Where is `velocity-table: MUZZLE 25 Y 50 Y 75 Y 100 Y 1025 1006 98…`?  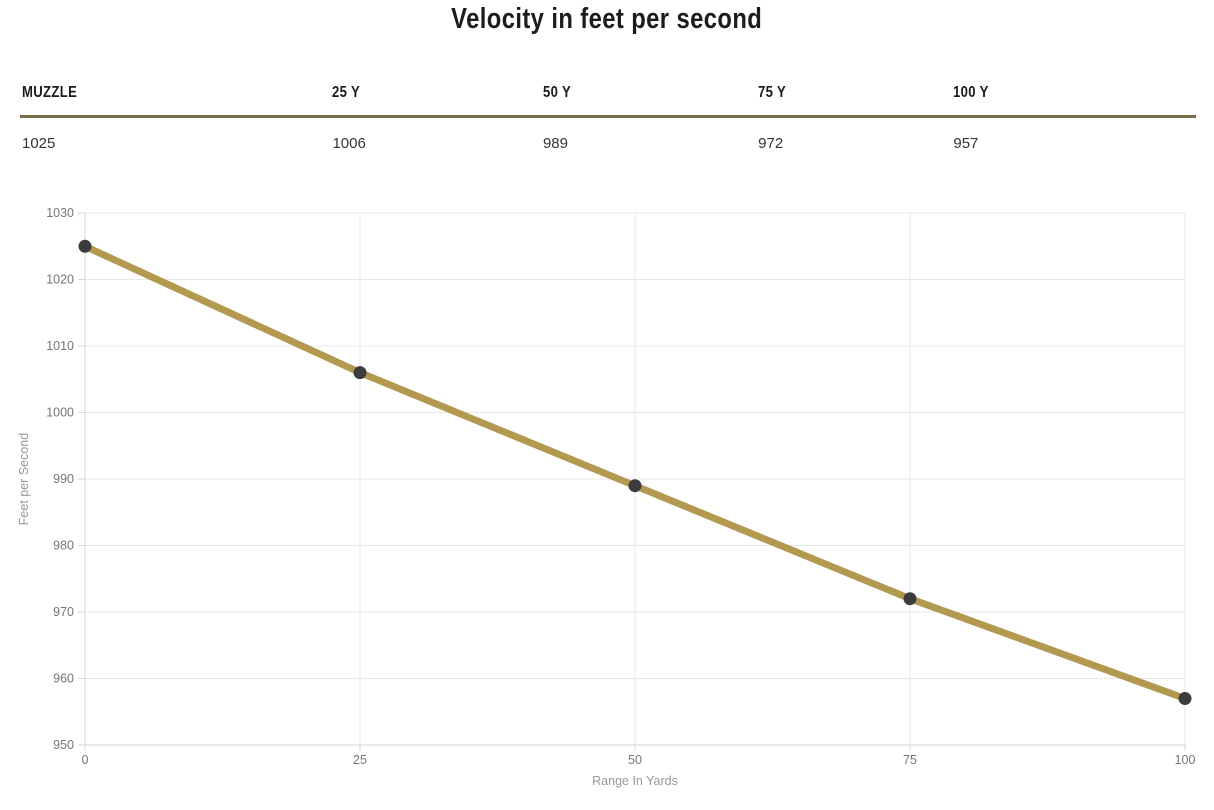
velocity-table: MUZZLE 25 Y 50 Y 75 Y 100 Y 1025 1006 98… is located at coordinates (608, 118).